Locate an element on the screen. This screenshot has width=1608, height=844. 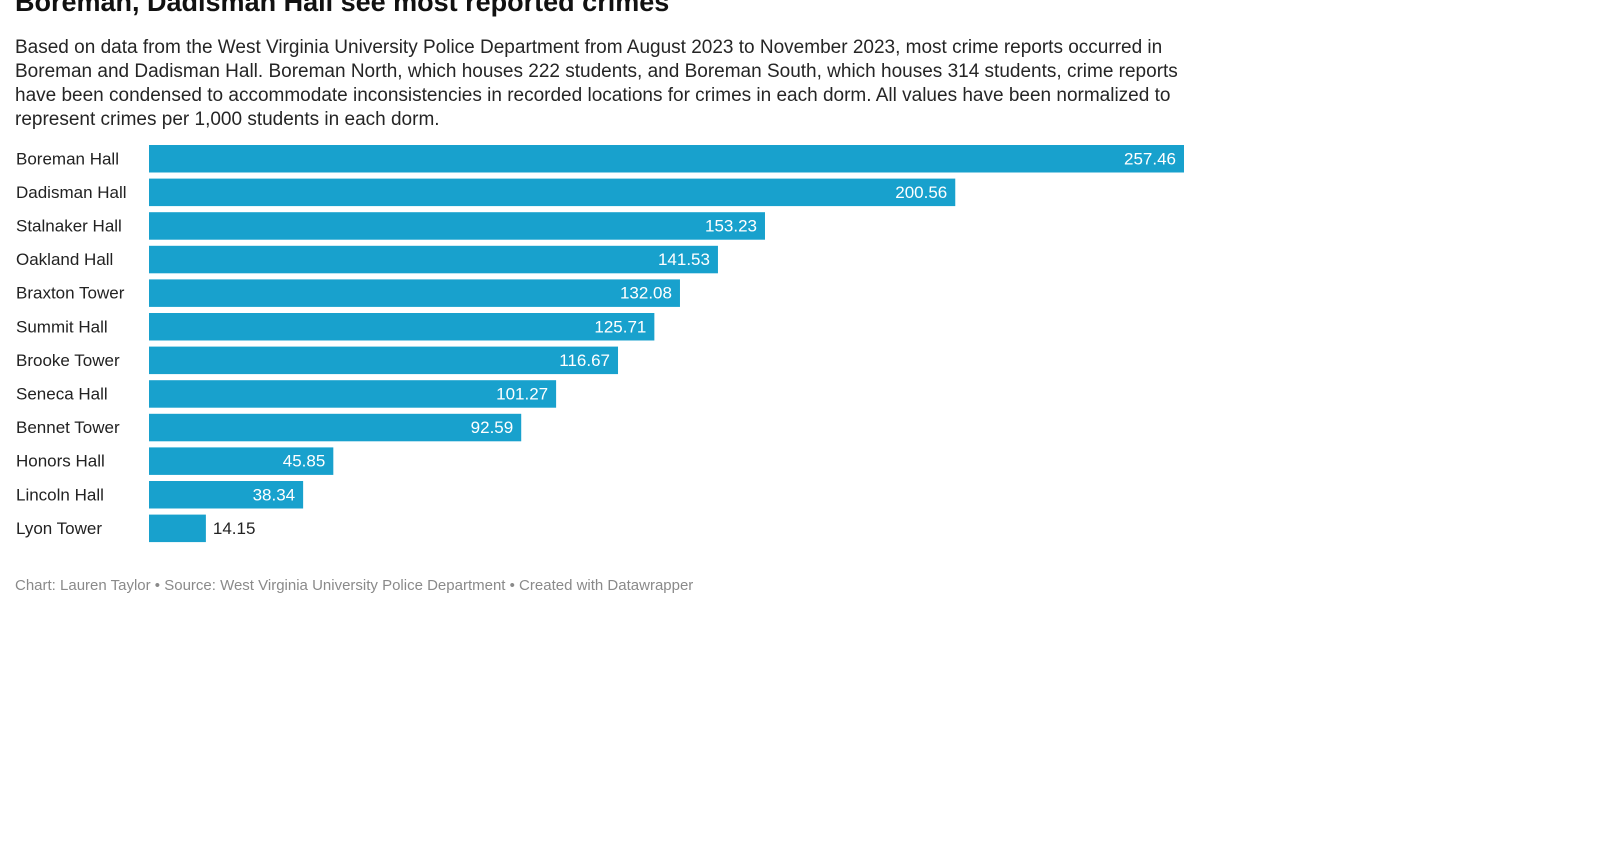
category-label: Dadisman Hall is located at coordinates (71, 192).